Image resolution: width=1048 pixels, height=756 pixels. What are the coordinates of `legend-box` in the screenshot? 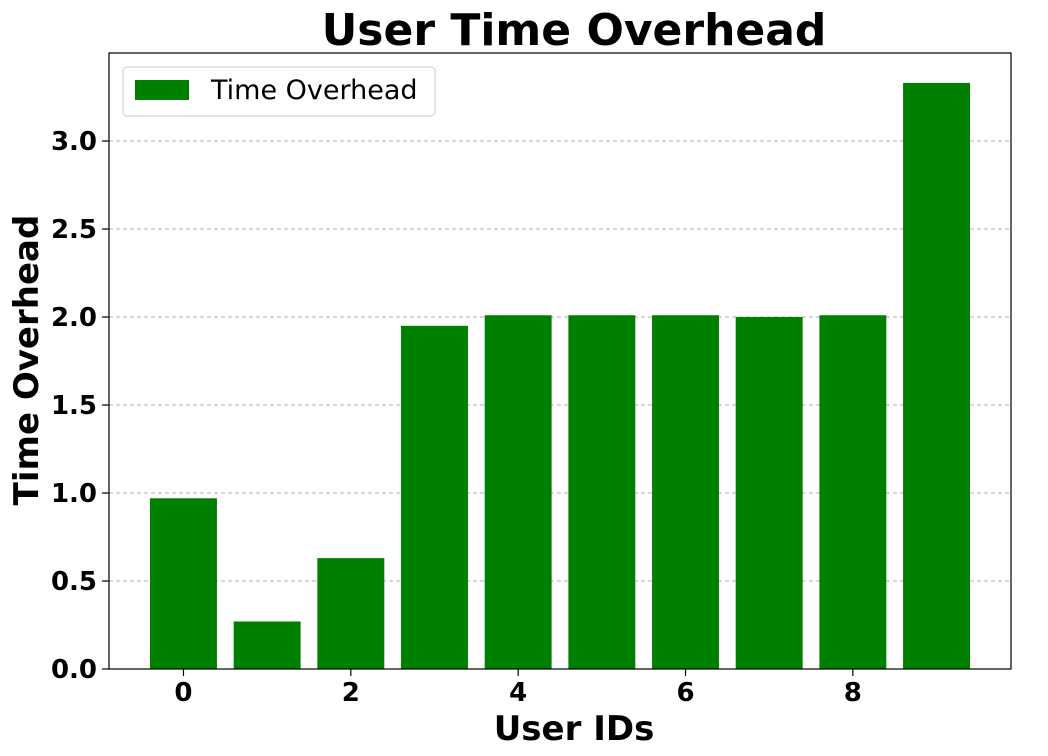 It's located at (279, 91).